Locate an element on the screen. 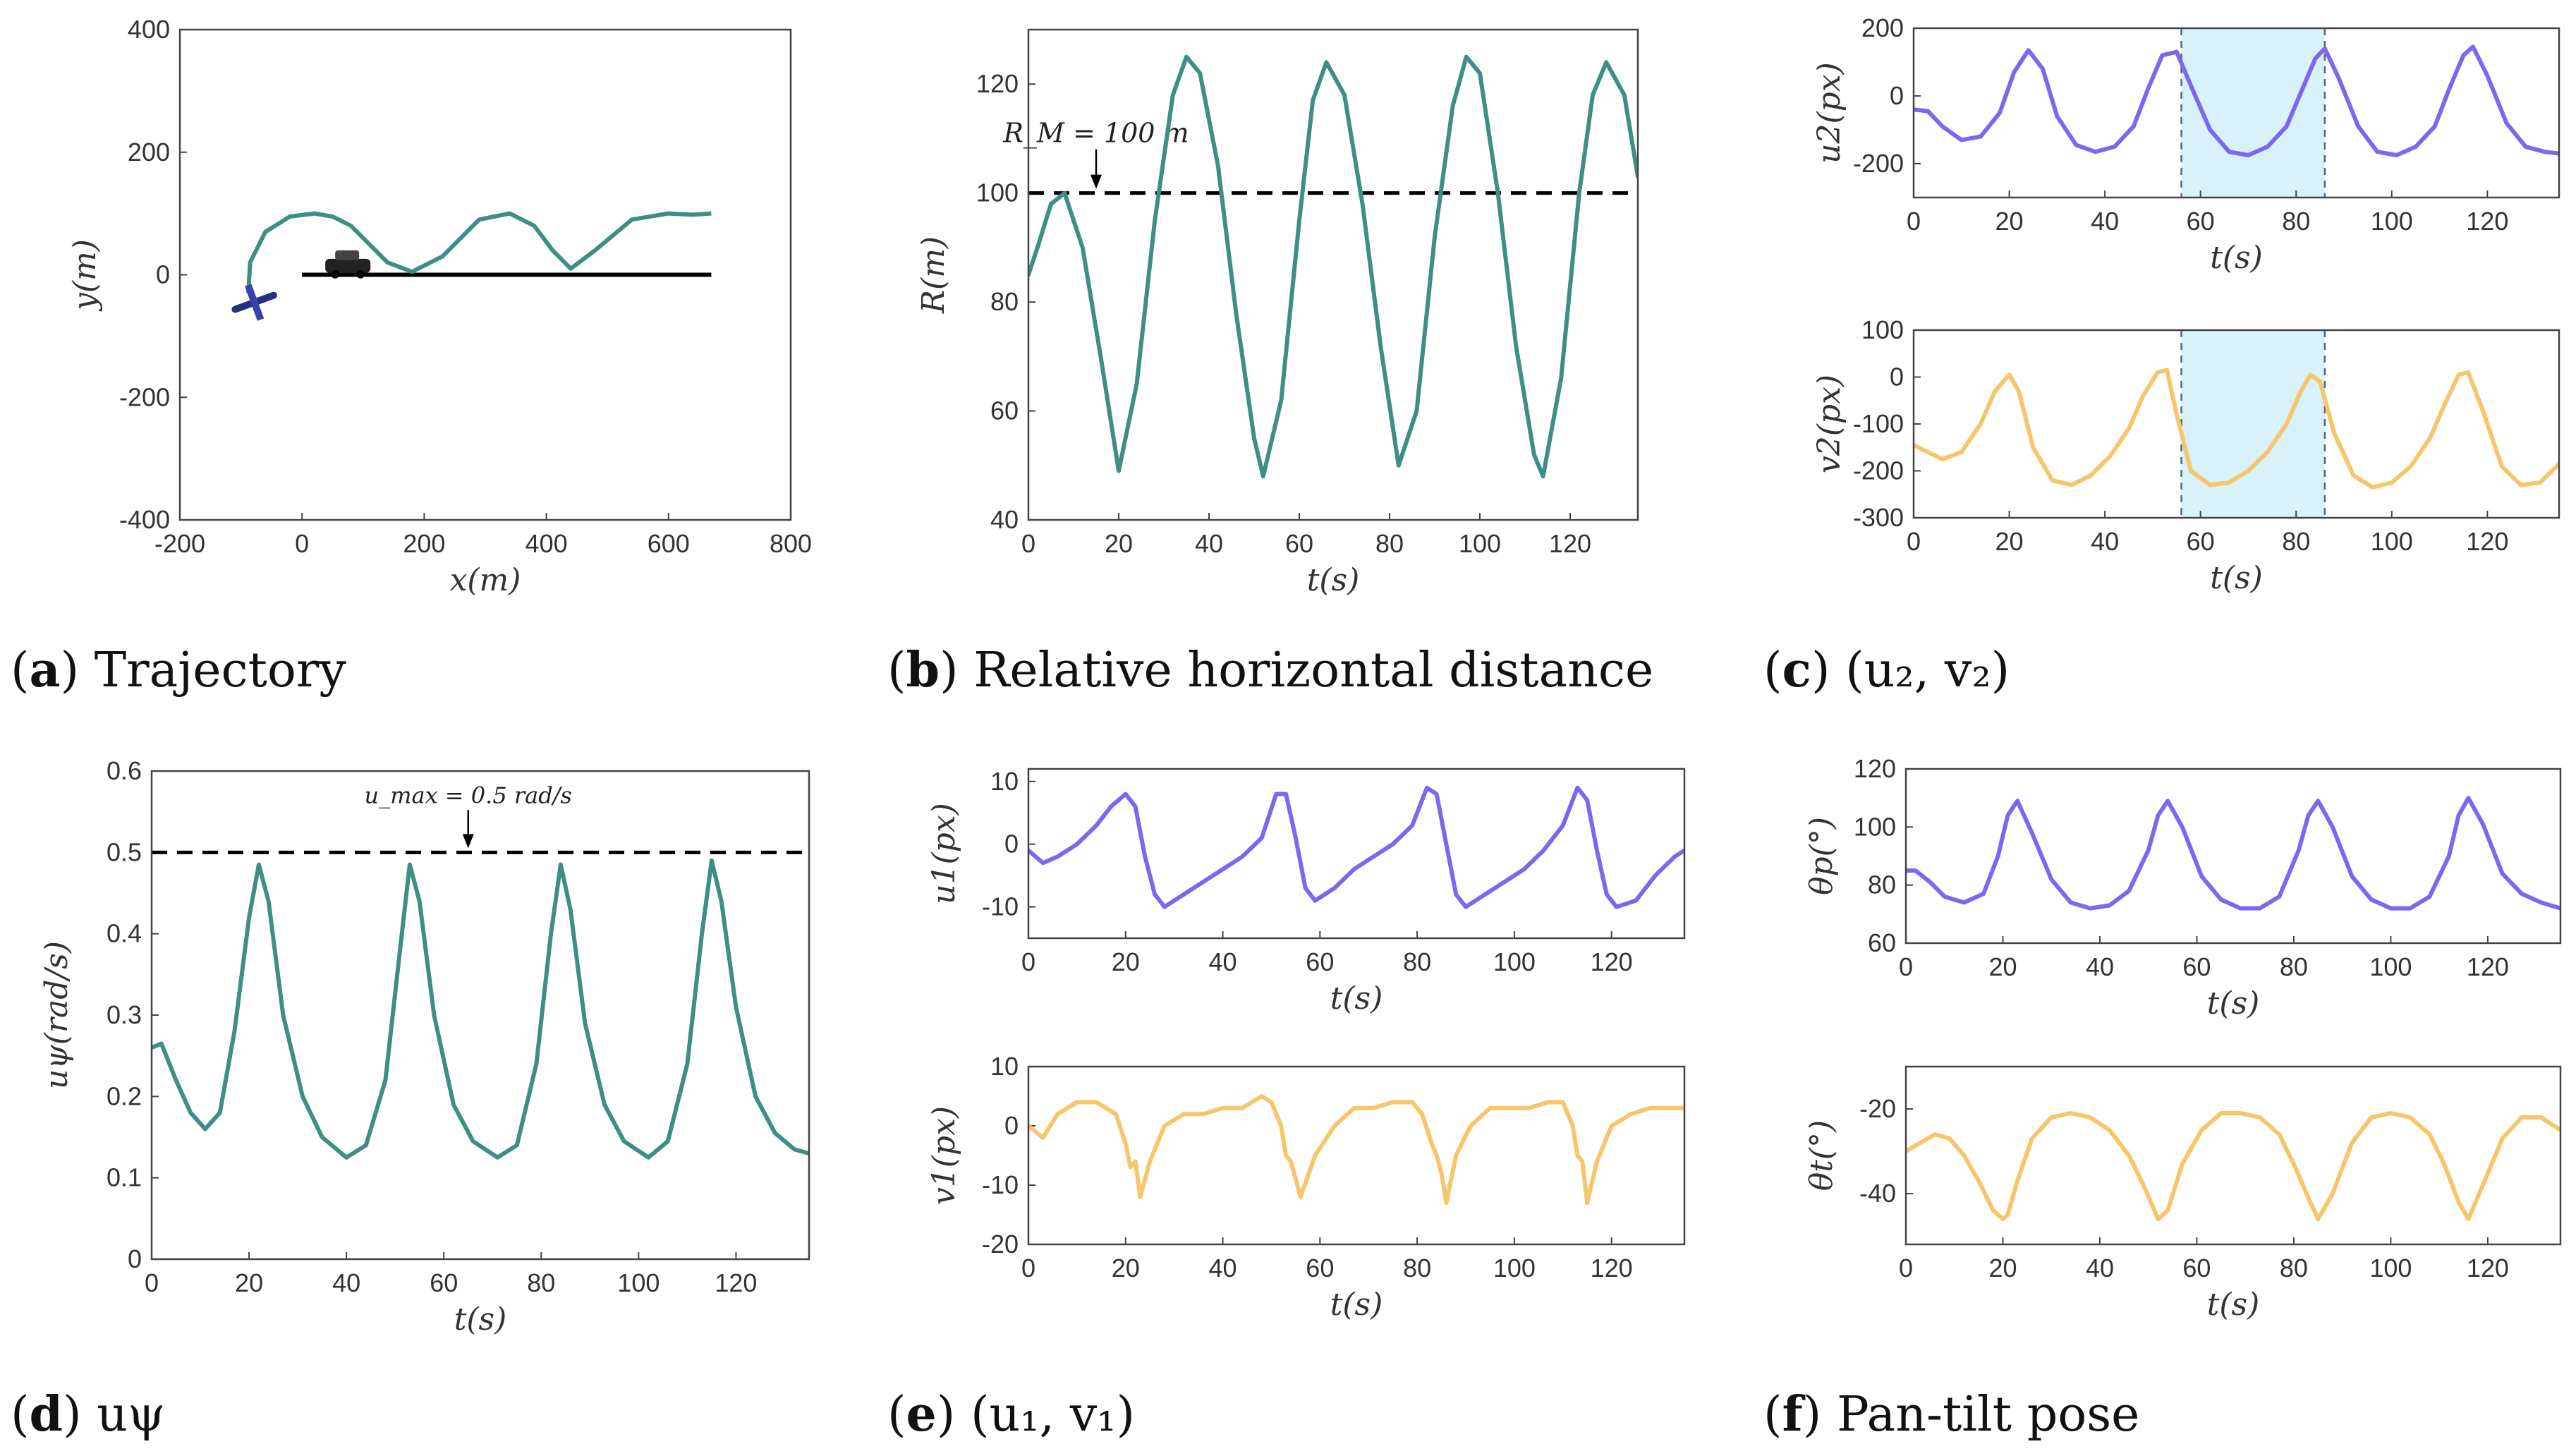 This screenshot has width=2576, height=1456. x-tick-label: 200 is located at coordinates (424, 544).